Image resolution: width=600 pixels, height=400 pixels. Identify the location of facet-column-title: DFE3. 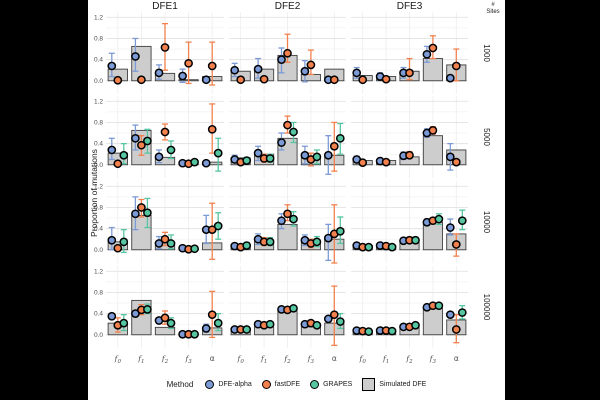
(410, 6).